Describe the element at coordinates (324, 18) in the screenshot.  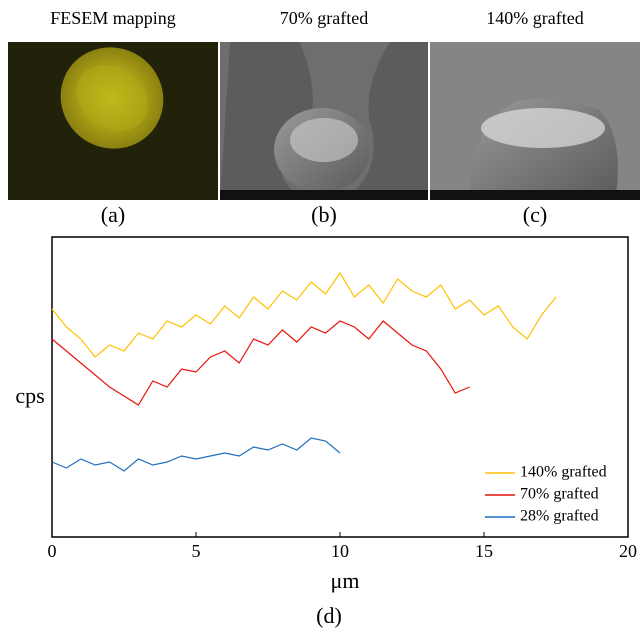
I see `panel-title: 70% grafted` at that location.